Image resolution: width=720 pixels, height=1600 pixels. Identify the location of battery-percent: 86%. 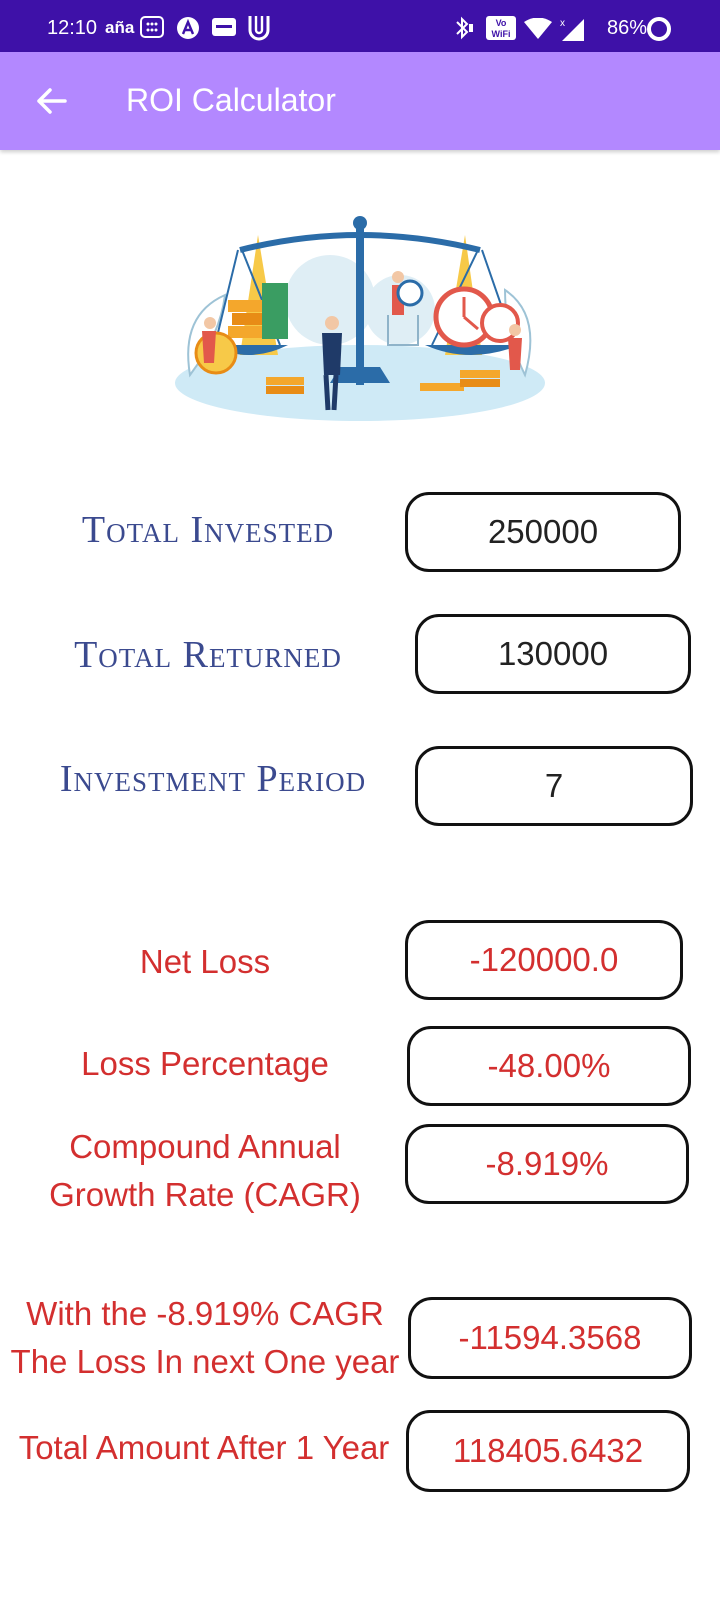
(627, 28).